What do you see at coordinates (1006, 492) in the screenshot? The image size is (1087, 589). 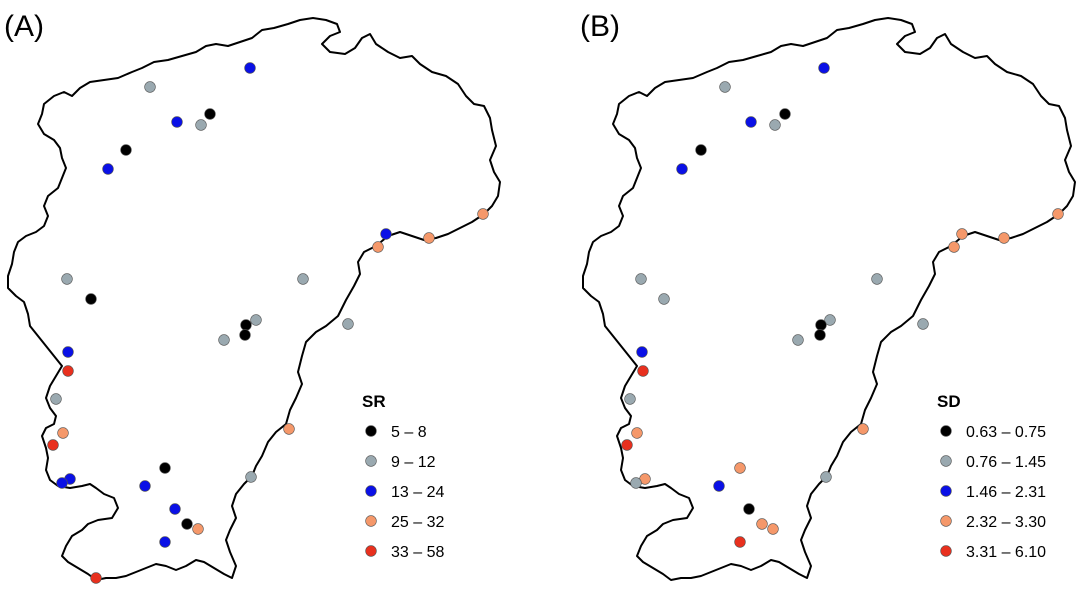 I see `legend-label: 1.46 – 2.31` at bounding box center [1006, 492].